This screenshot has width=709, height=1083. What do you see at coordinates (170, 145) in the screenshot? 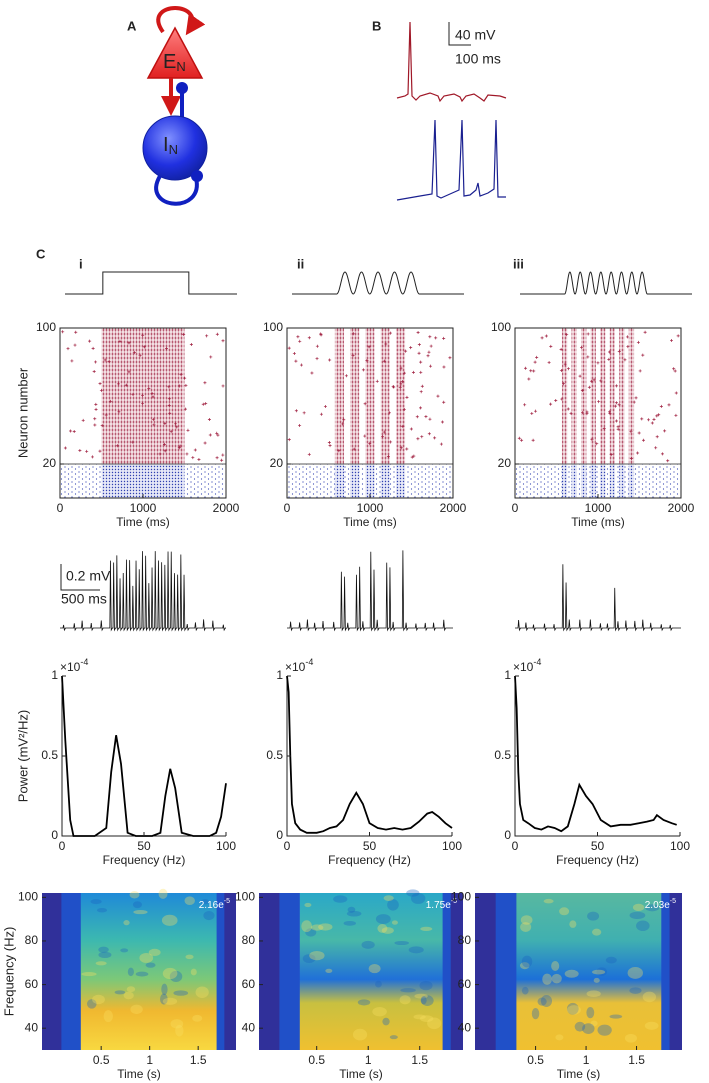
I see `node-label: IN` at bounding box center [170, 145].